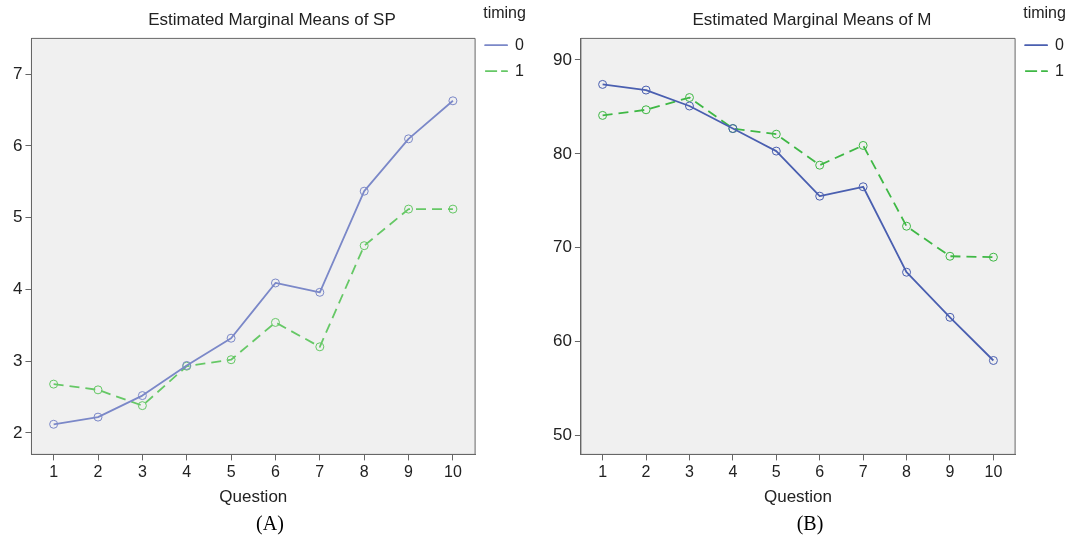  Describe the element at coordinates (562, 341) in the screenshot. I see `y-tick-label: 60` at that location.